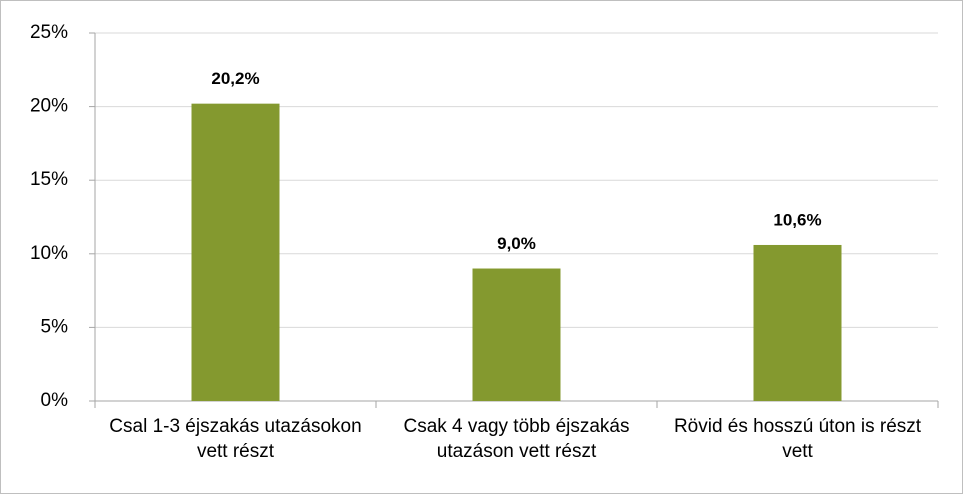 This screenshot has height=494, width=963. I want to click on y-tick-label: 15%, so click(49, 179).